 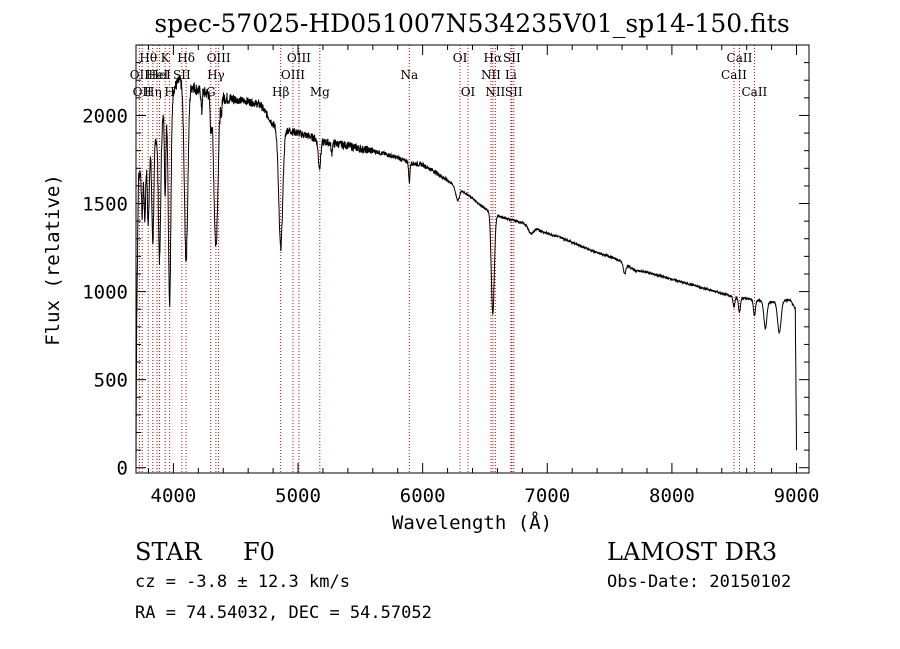 I want to click on marker-label: Hη, so click(x=153, y=92).